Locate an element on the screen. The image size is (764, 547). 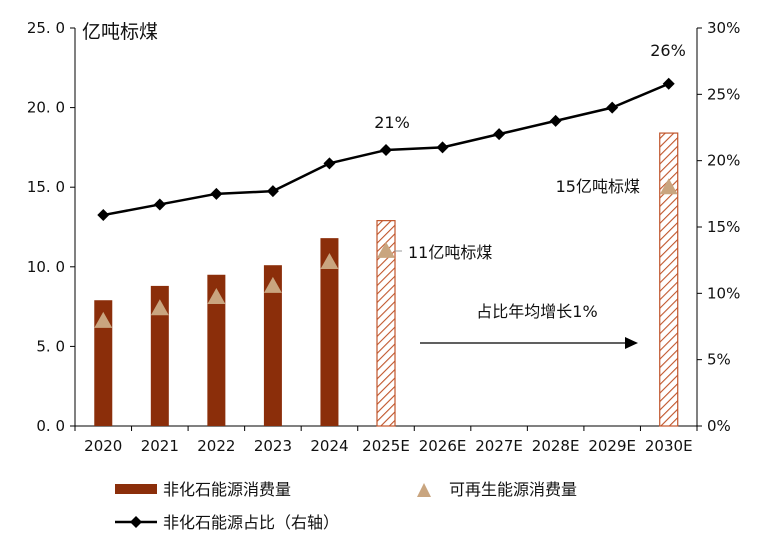
right-tick-label: 15% is located at coordinates (723, 227).